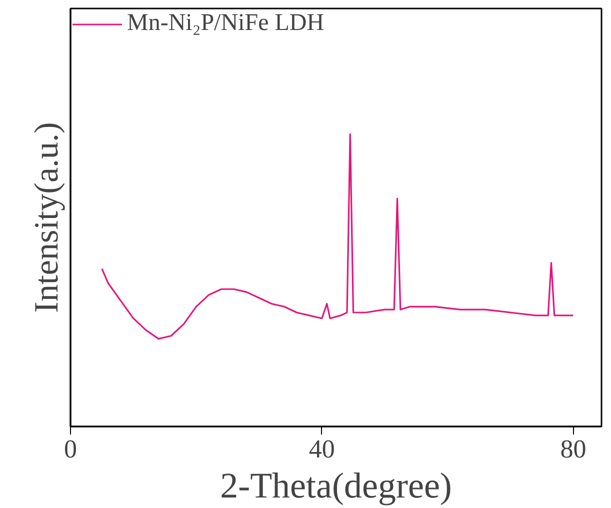 This screenshot has height=508, width=611. What do you see at coordinates (321, 449) in the screenshot?
I see `x-tick-label: 40` at bounding box center [321, 449].